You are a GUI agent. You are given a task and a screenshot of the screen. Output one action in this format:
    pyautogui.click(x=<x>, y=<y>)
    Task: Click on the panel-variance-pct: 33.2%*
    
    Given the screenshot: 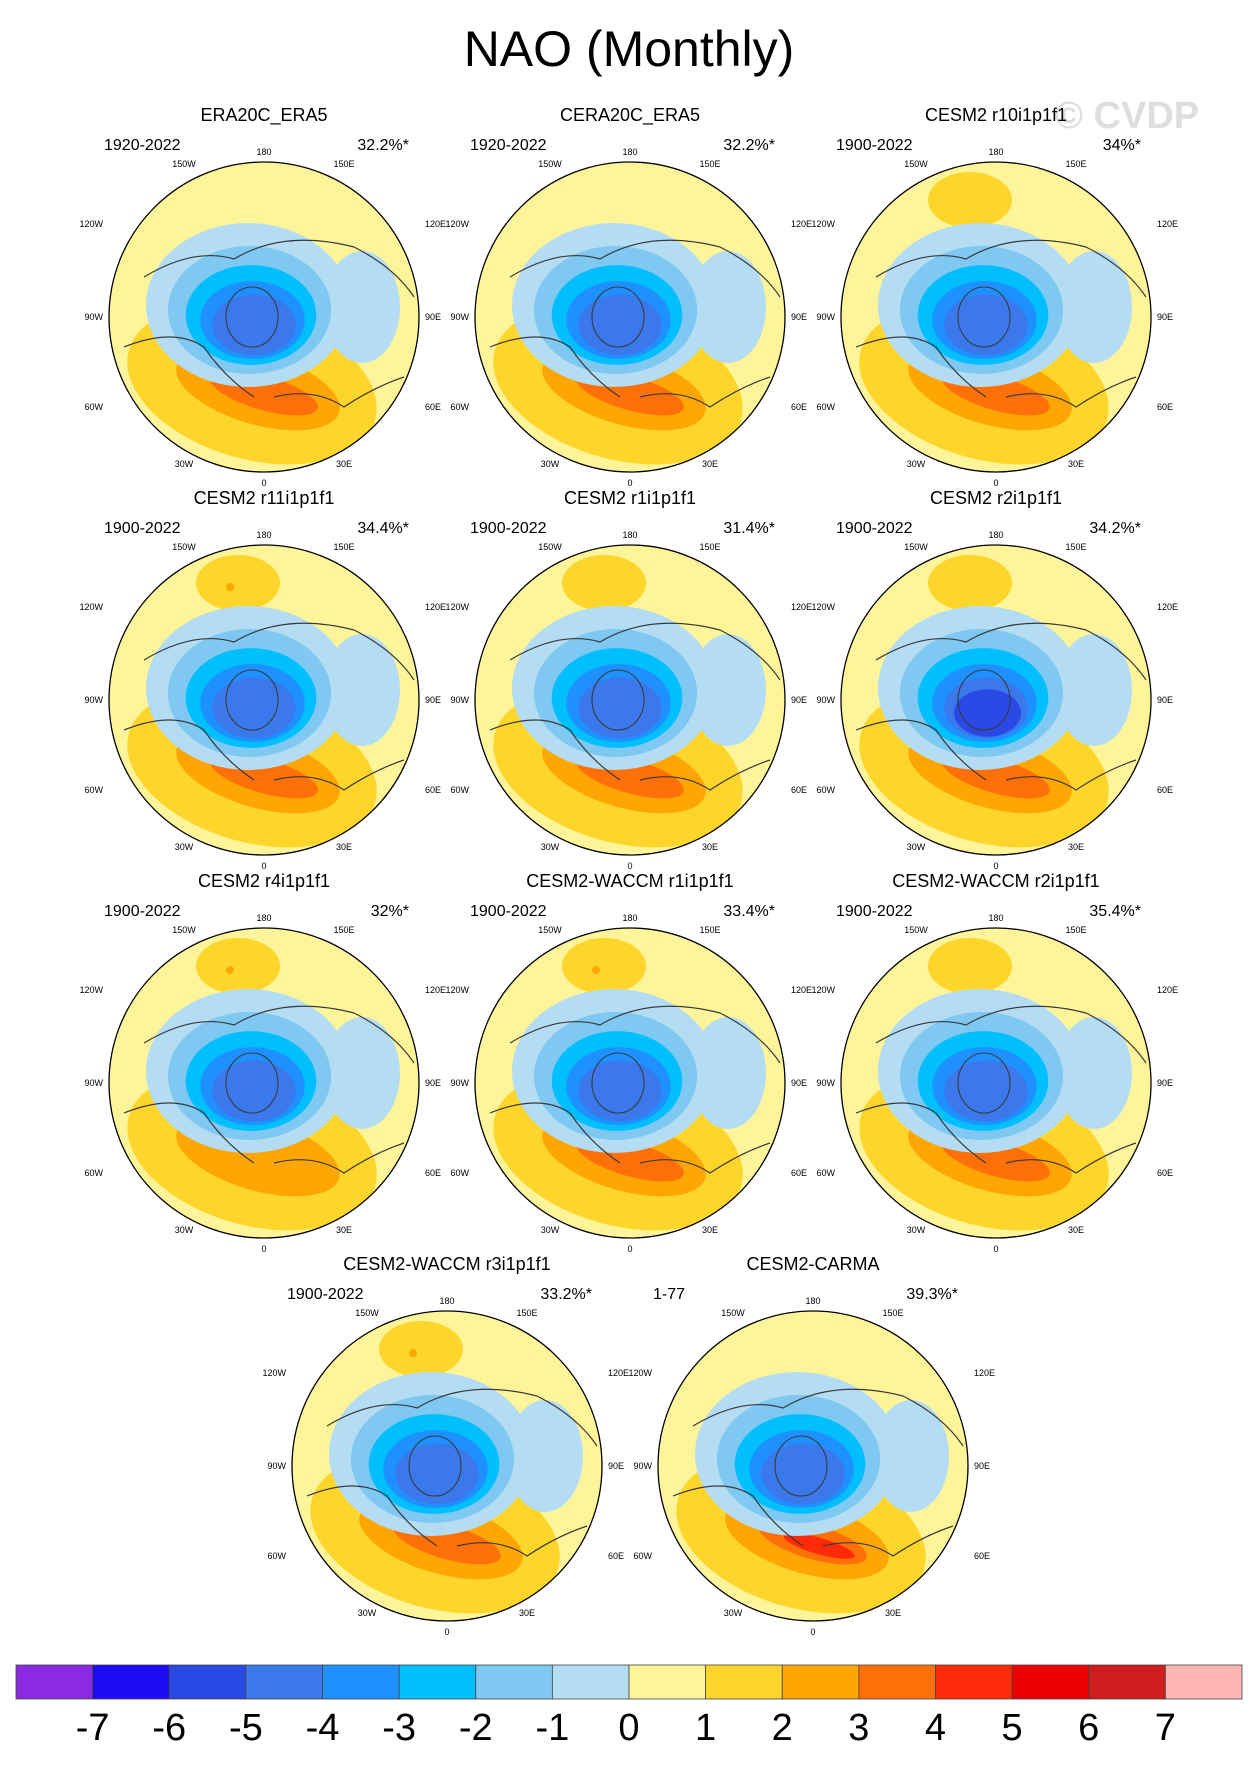 What is the action you would take?
    pyautogui.click(x=566, y=1294)
    